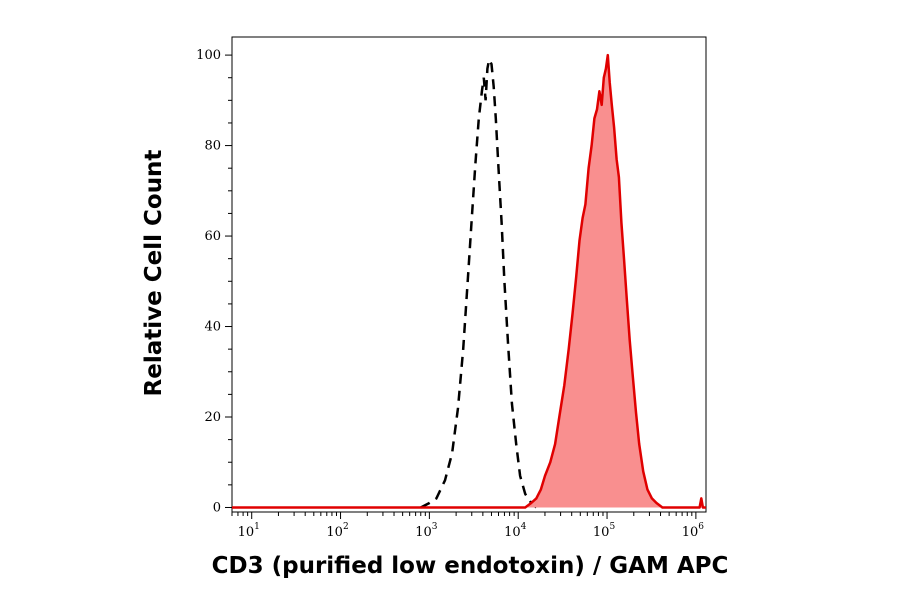 Image resolution: width=900 pixels, height=594 pixels. Describe the element at coordinates (212, 417) in the screenshot. I see `y-tick-label: 20` at that location.